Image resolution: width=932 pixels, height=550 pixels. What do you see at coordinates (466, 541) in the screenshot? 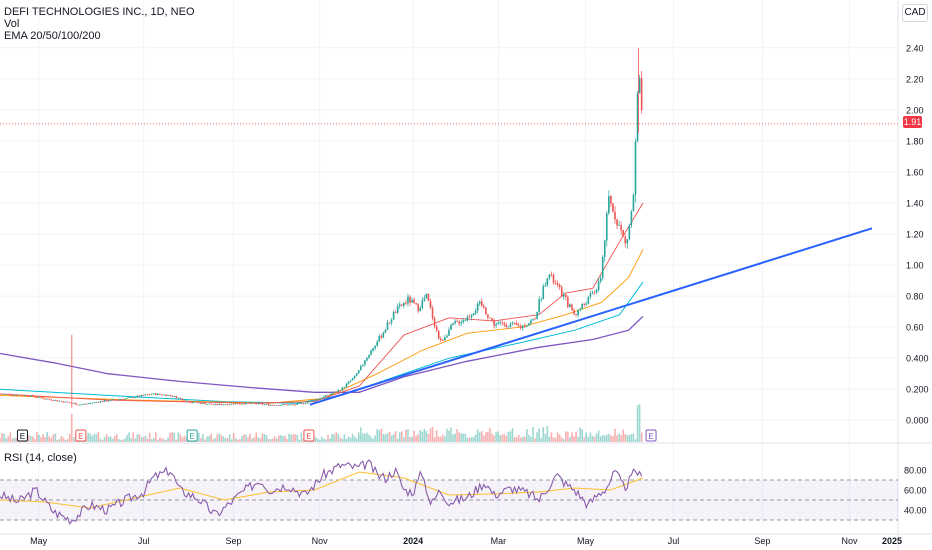
I see `time-axis: May Jul Sep Nov 2024 Mar May Jul Sep Nov 2025` at bounding box center [466, 541].